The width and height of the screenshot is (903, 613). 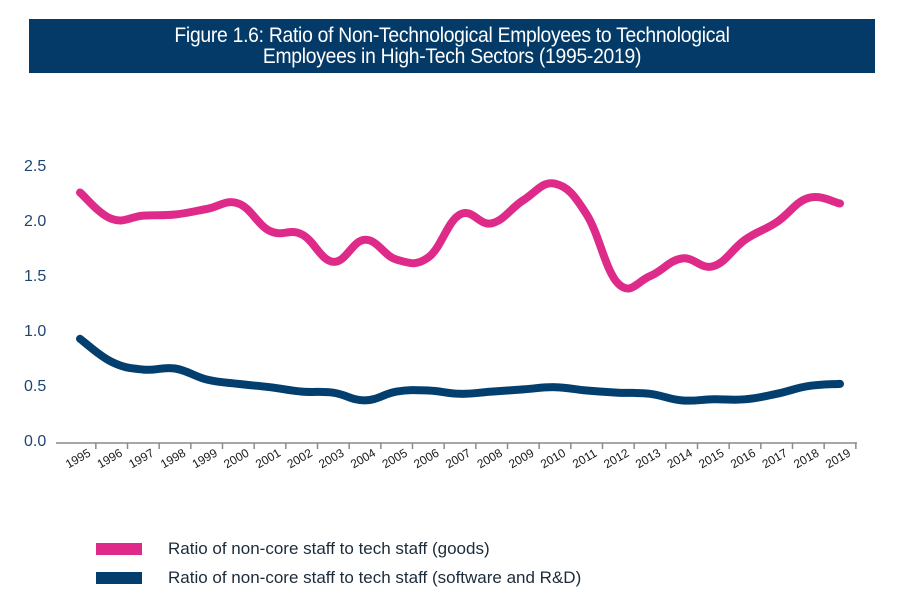 What do you see at coordinates (173, 459) in the screenshot?
I see `x-tick-label: 1998` at bounding box center [173, 459].